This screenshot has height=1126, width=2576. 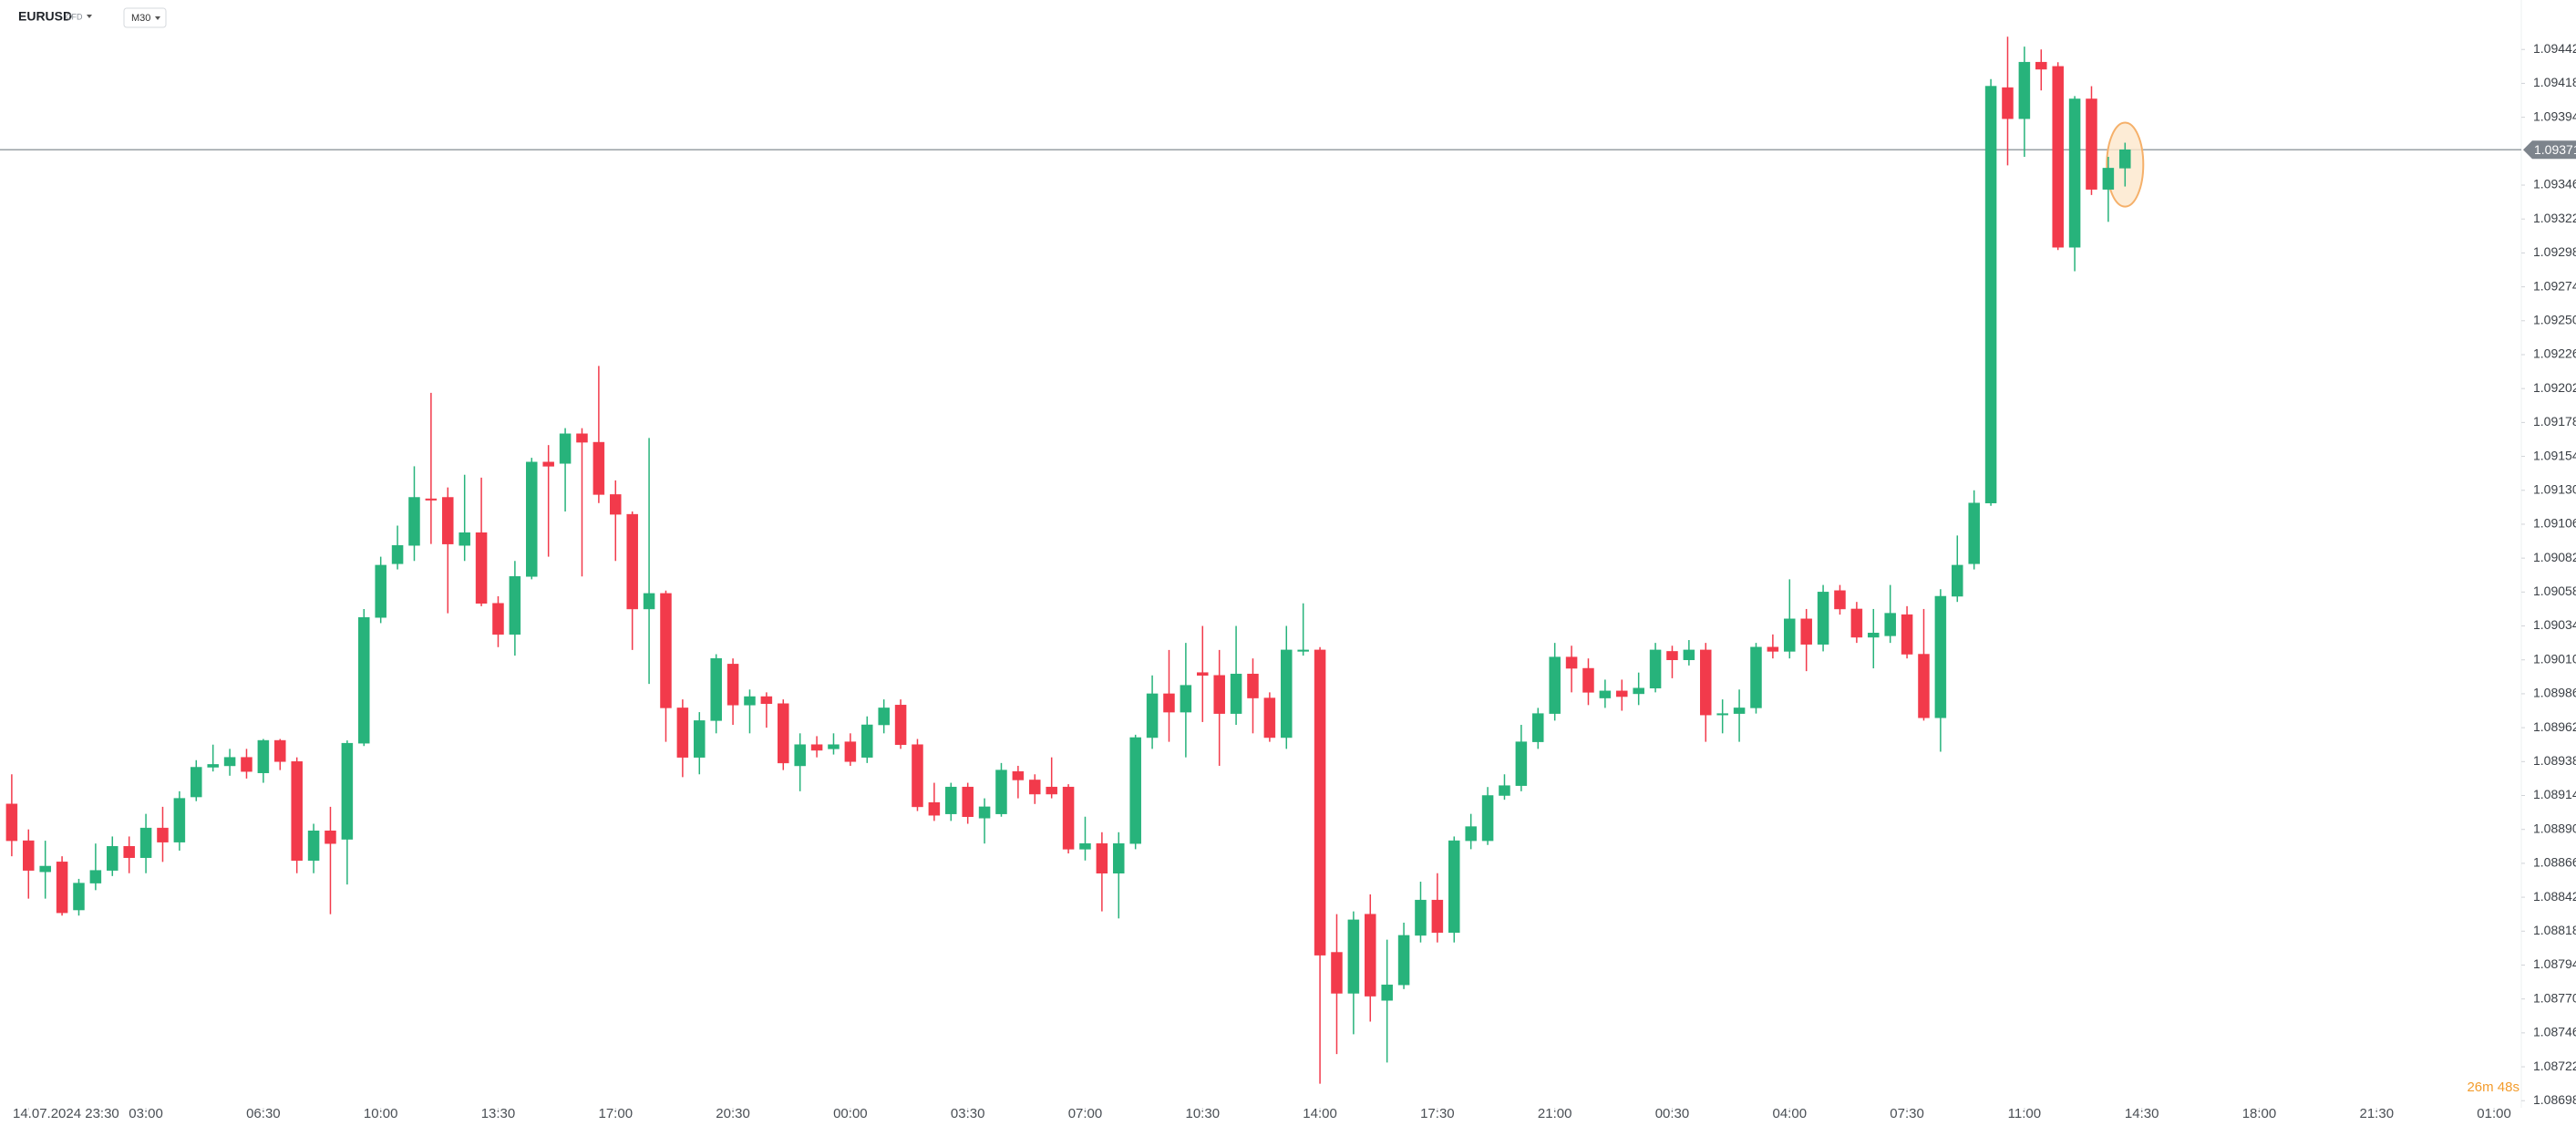 I want to click on y-tick-label: 1.09226, so click(x=2554, y=354).